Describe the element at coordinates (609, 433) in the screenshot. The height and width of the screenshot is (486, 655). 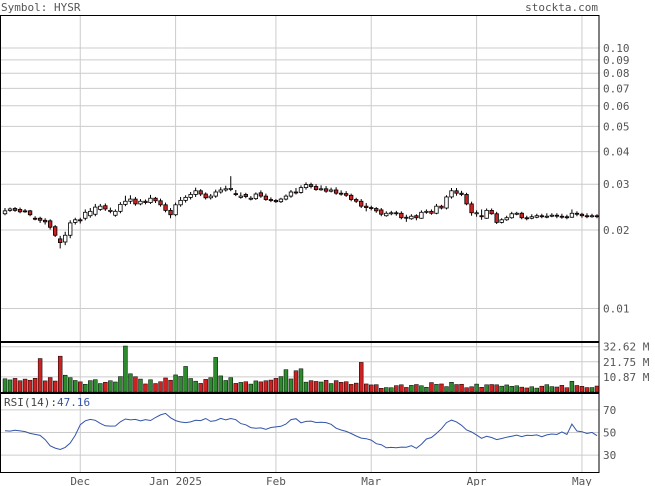
I see `rsi-tick-label: 50` at that location.